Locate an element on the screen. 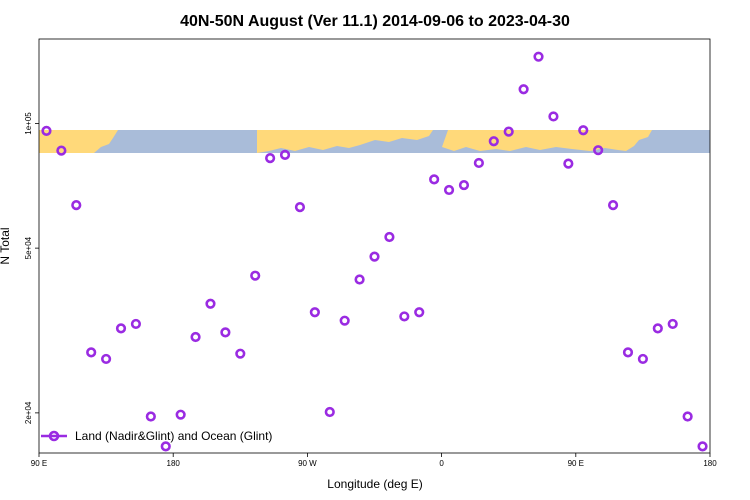  y-tick-label-0: 2e+04 is located at coordinates (28, 412).